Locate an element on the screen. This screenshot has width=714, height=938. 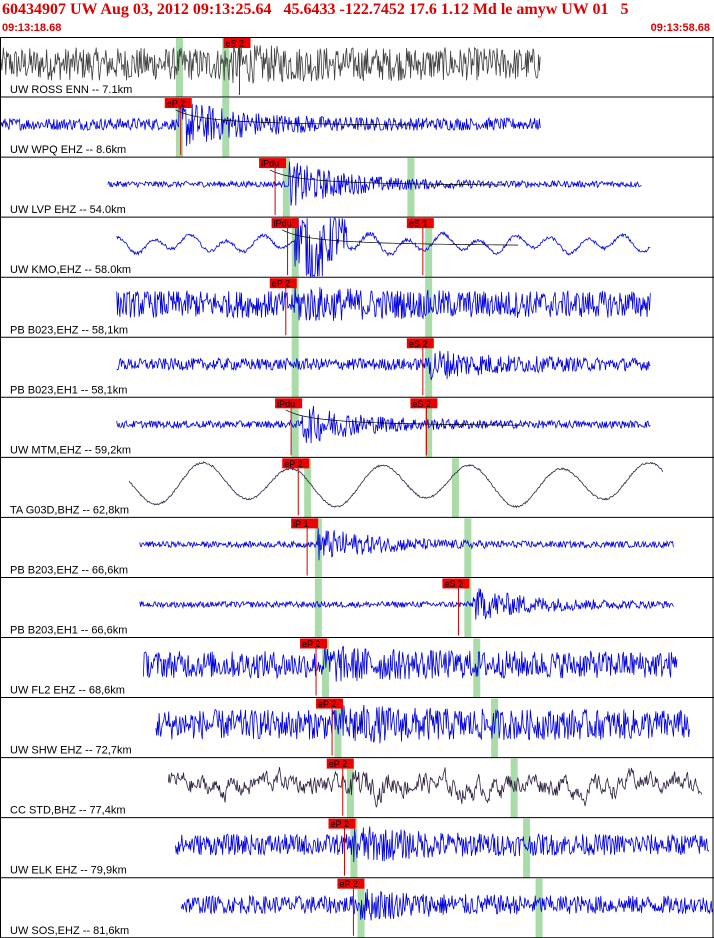
station-label: PB B023,EHZ -- 58,1km is located at coordinates (69, 330).